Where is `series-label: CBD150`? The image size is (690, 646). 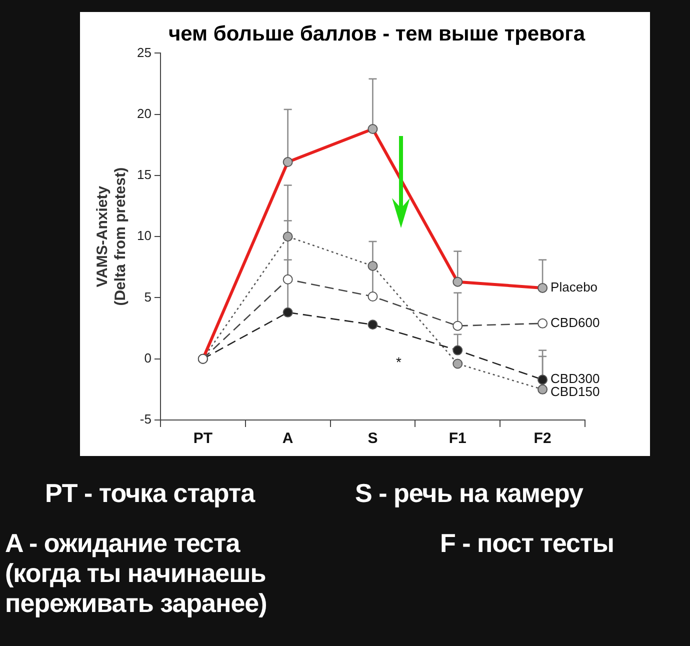
series-label: CBD150 is located at coordinates (575, 392).